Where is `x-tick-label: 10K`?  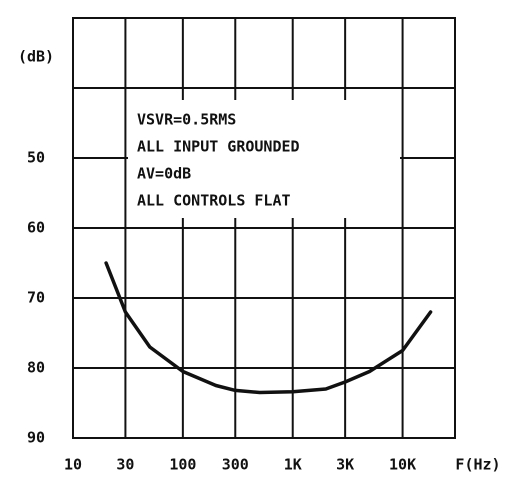
x-tick-label: 10K is located at coordinates (402, 465).